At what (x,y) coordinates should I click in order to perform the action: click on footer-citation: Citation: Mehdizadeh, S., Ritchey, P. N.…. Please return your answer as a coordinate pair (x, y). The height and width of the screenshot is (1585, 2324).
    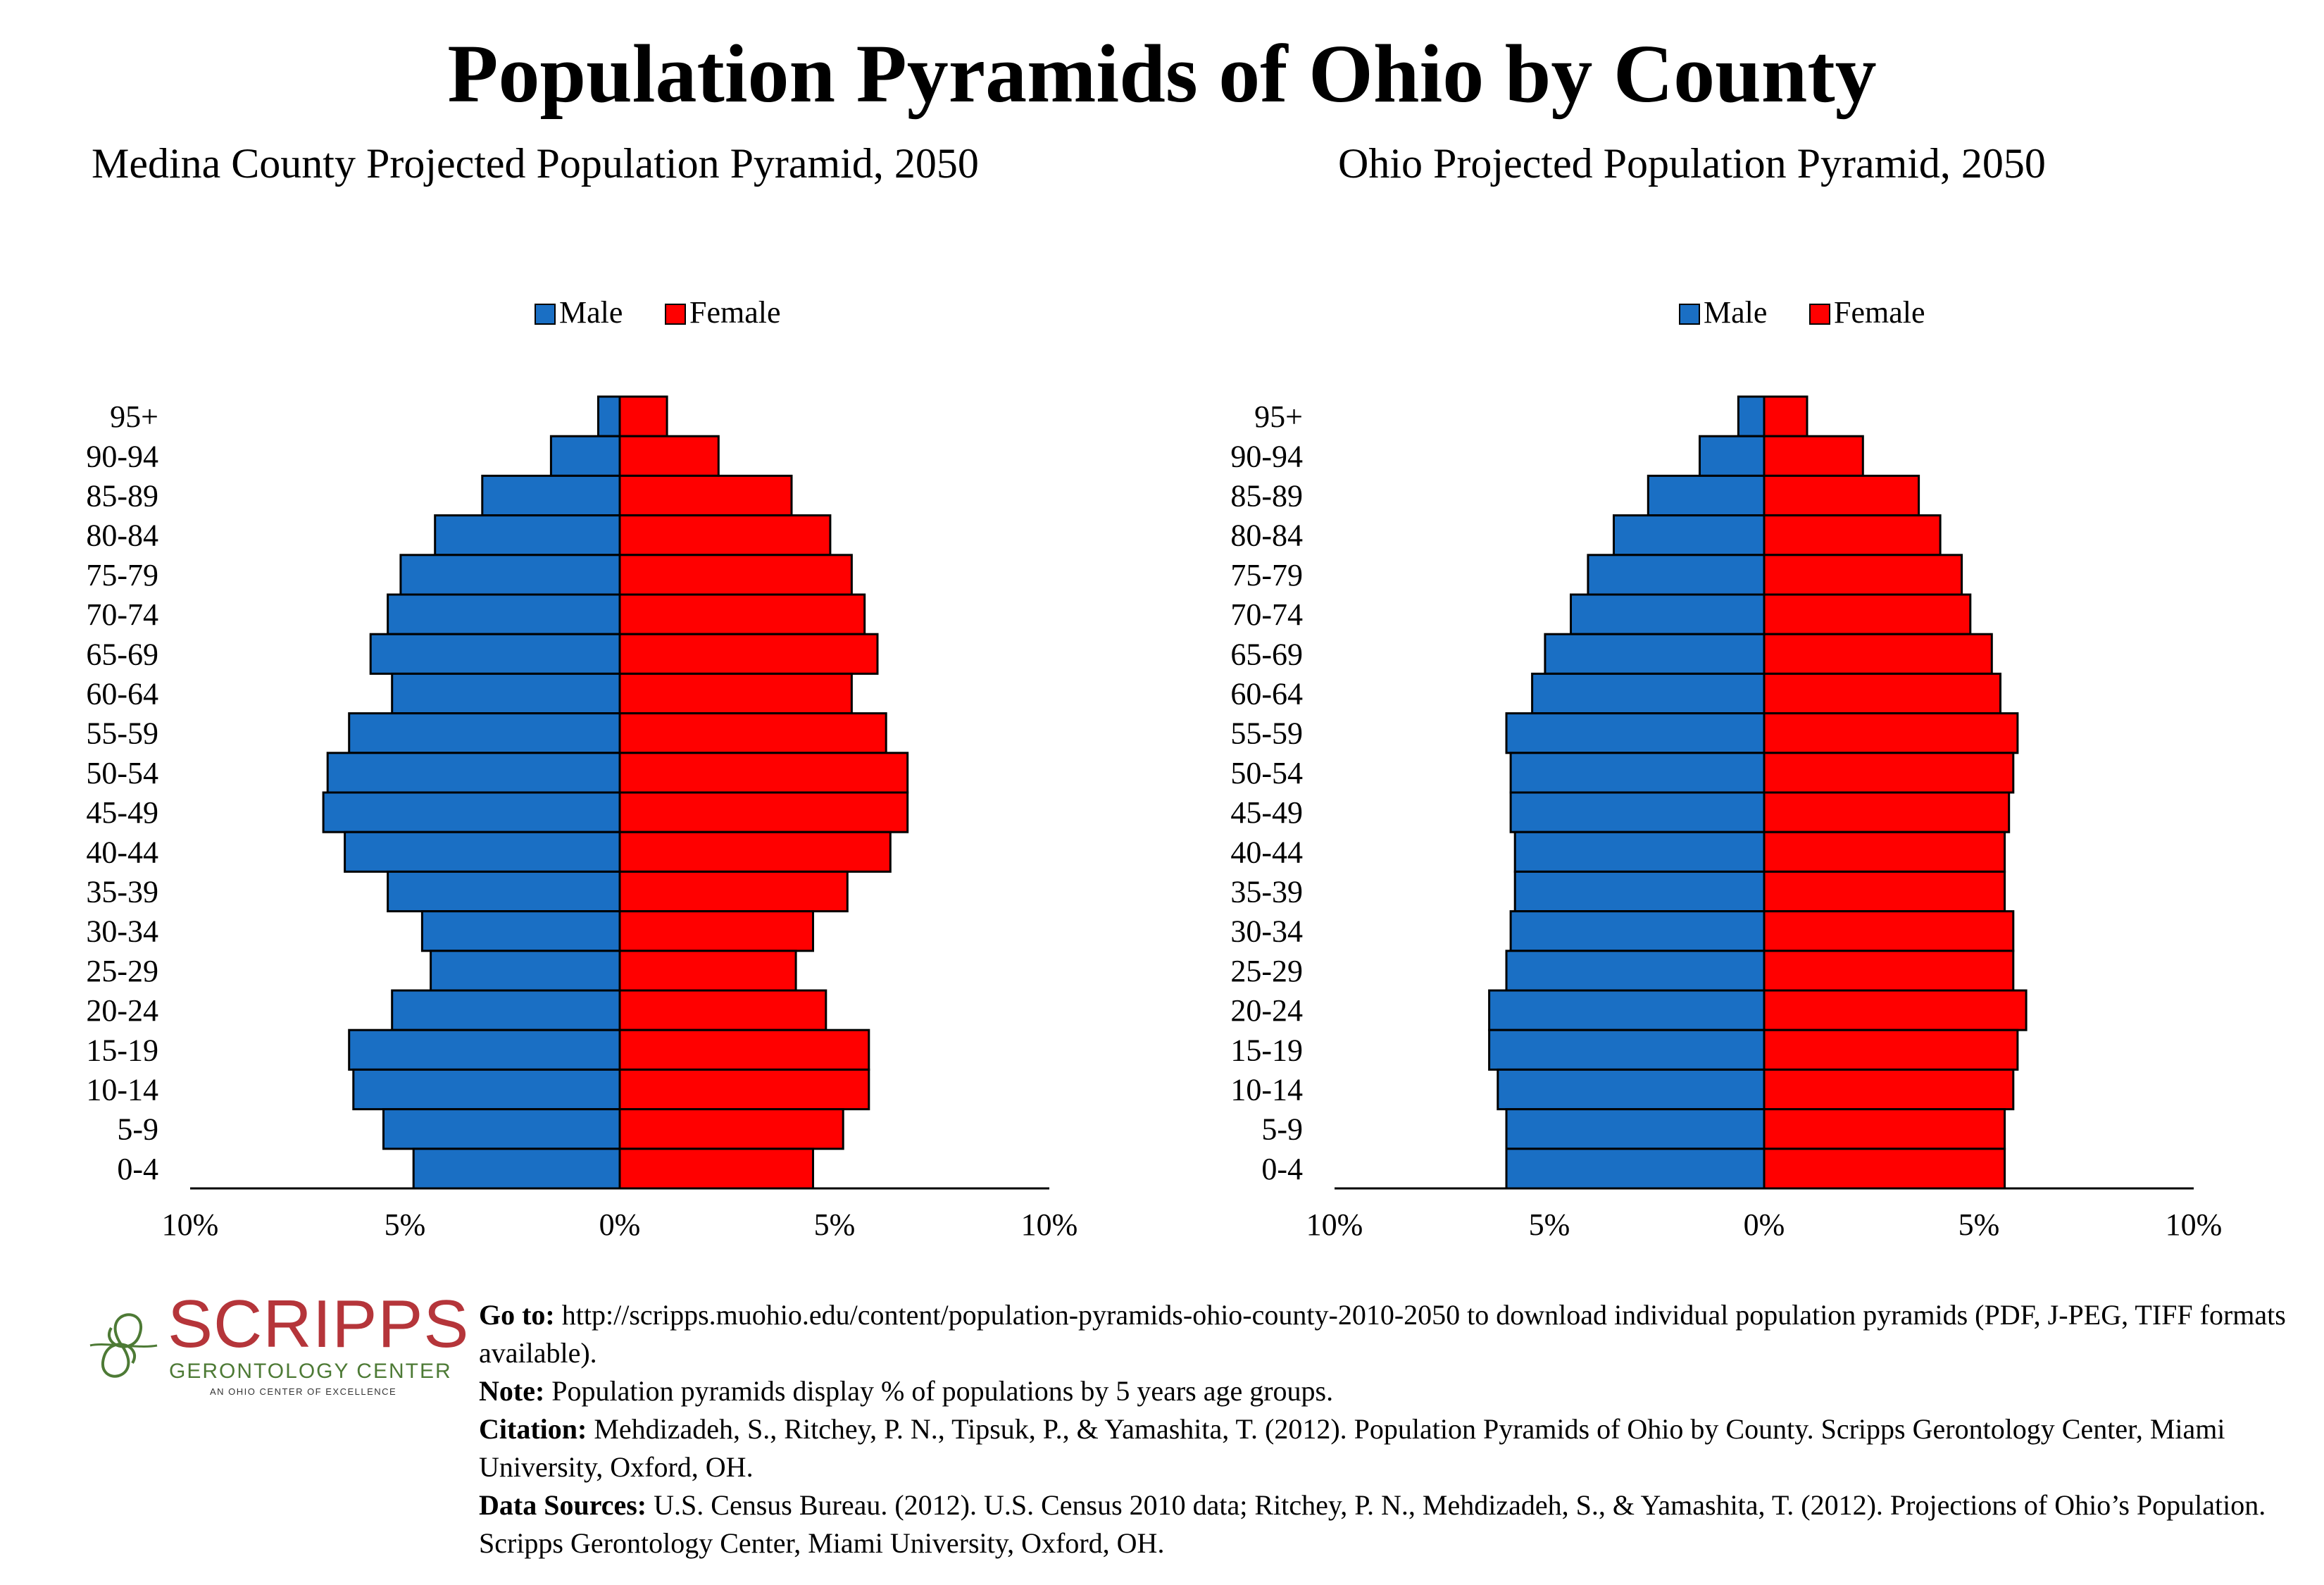
    Looking at the image, I should click on (1394, 1448).